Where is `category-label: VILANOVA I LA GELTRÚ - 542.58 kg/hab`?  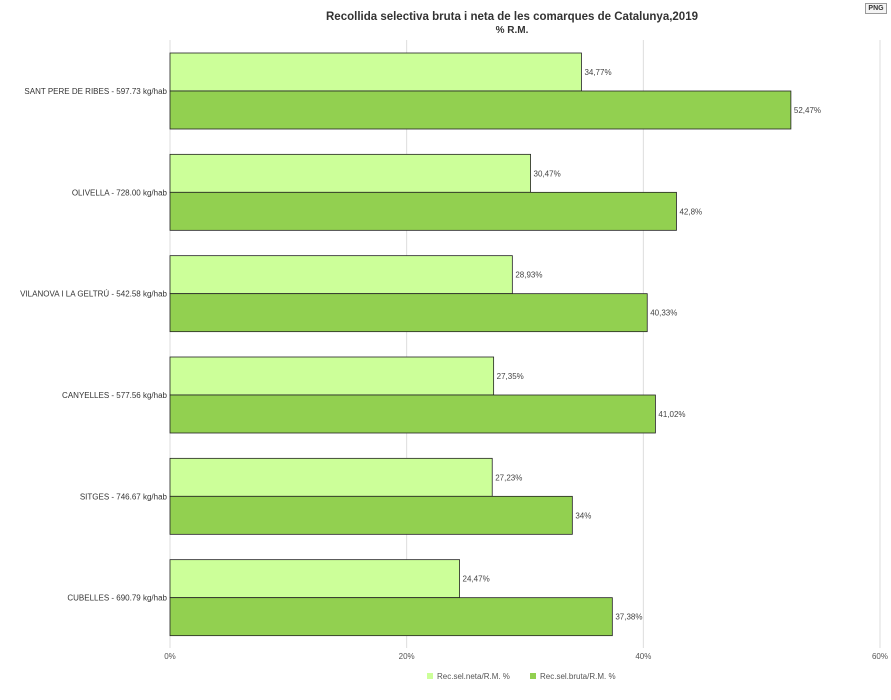 category-label: VILANOVA I LA GELTRÚ - 542.58 kg/hab is located at coordinates (93, 294).